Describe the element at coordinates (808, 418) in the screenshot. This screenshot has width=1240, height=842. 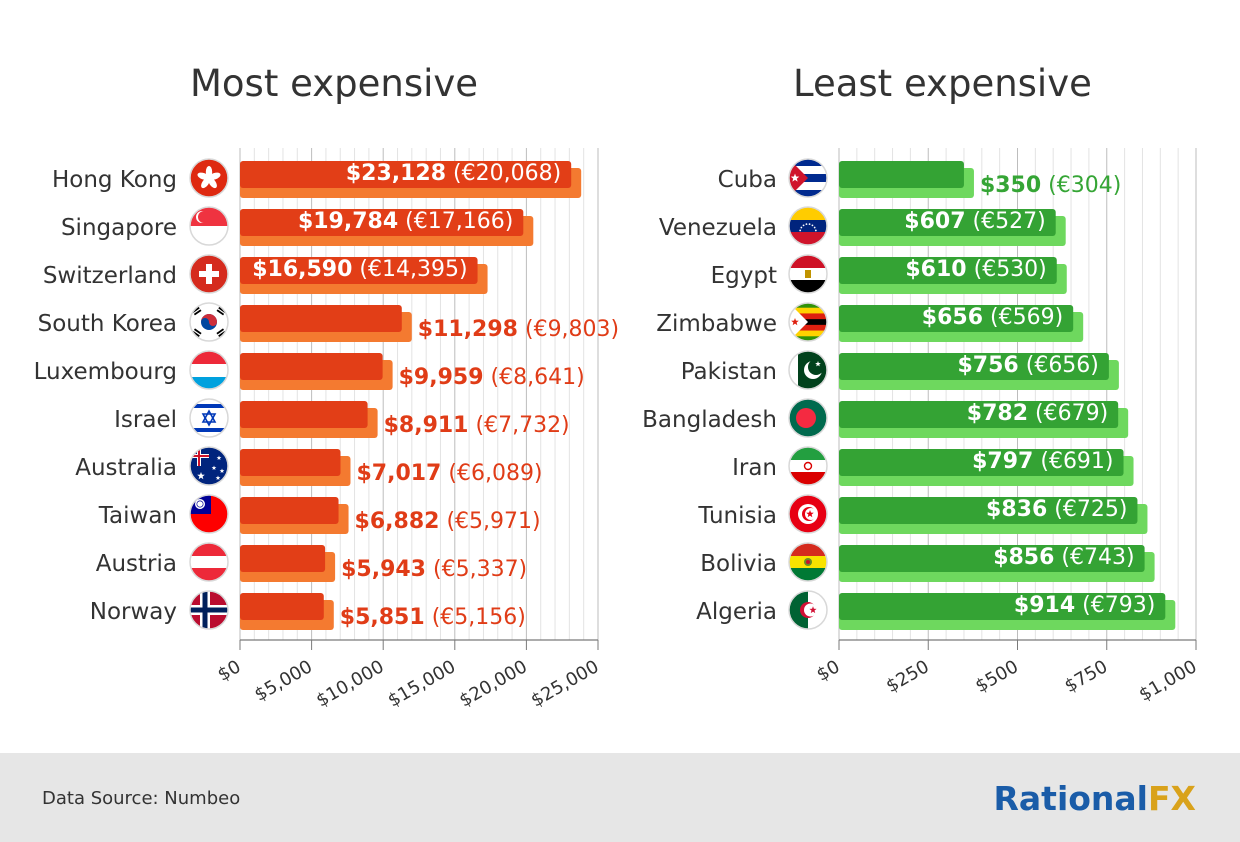
I see `bangladesh-flag-icon` at that location.